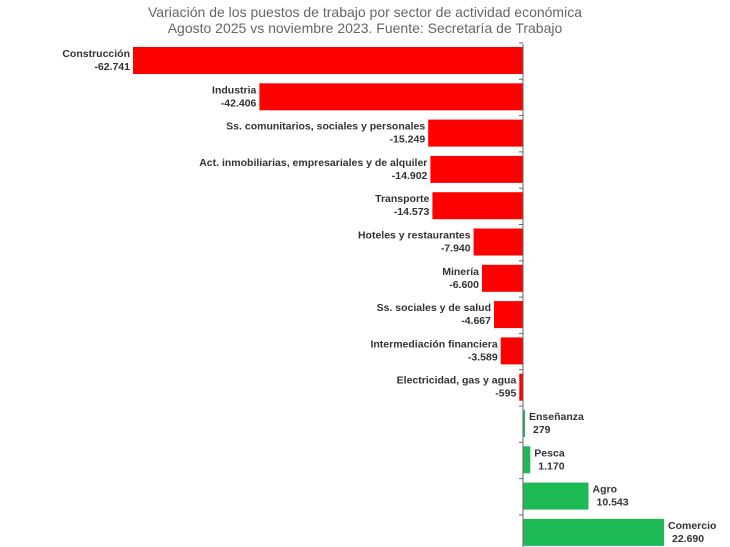  I want to click on category-label: Construcción, so click(96, 54).